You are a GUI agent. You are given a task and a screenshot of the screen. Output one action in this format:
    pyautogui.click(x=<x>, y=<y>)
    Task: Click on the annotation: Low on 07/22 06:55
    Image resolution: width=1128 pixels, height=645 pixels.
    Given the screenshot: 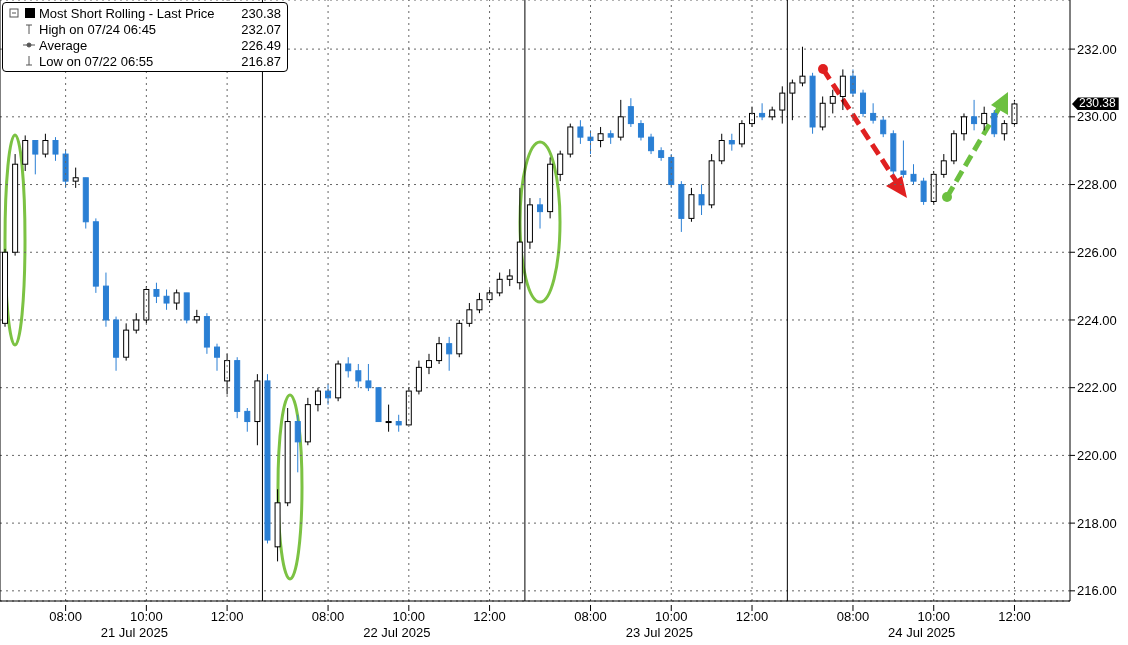 What is the action you would take?
    pyautogui.click(x=97, y=61)
    